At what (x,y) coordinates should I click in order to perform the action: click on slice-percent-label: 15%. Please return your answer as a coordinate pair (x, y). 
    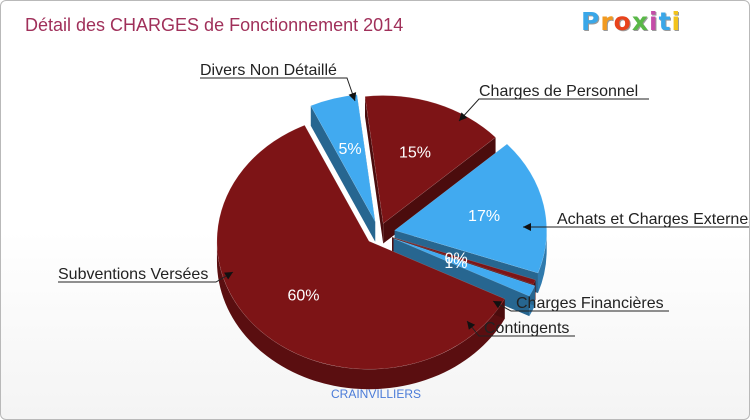
    Looking at the image, I should click on (415, 153).